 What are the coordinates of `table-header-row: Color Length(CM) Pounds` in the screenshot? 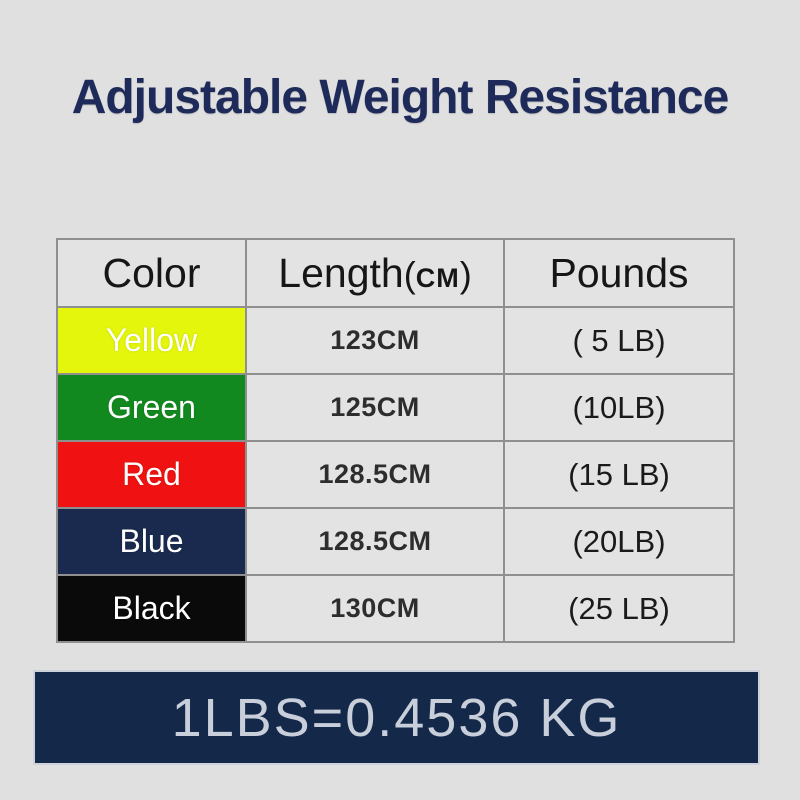 It's located at (395, 273).